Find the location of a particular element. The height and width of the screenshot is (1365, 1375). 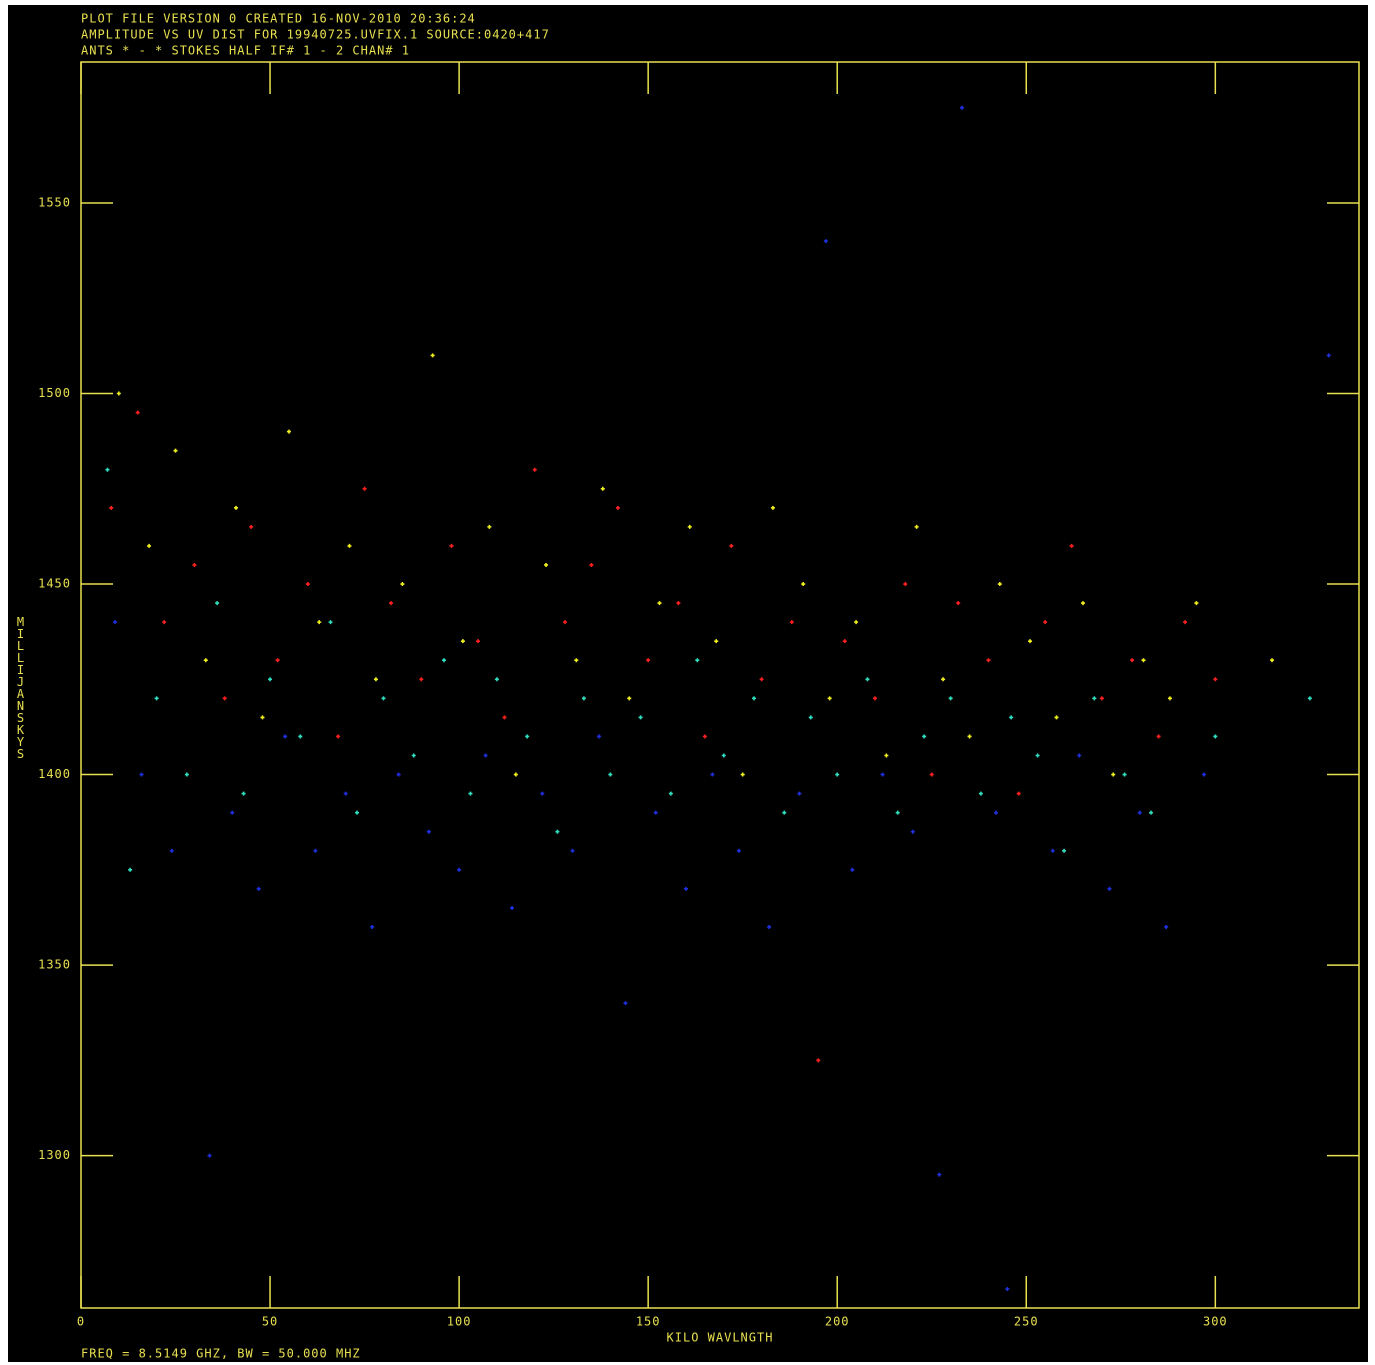

y-axis-label: MILLIJANSKYS is located at coordinates (21, 687).